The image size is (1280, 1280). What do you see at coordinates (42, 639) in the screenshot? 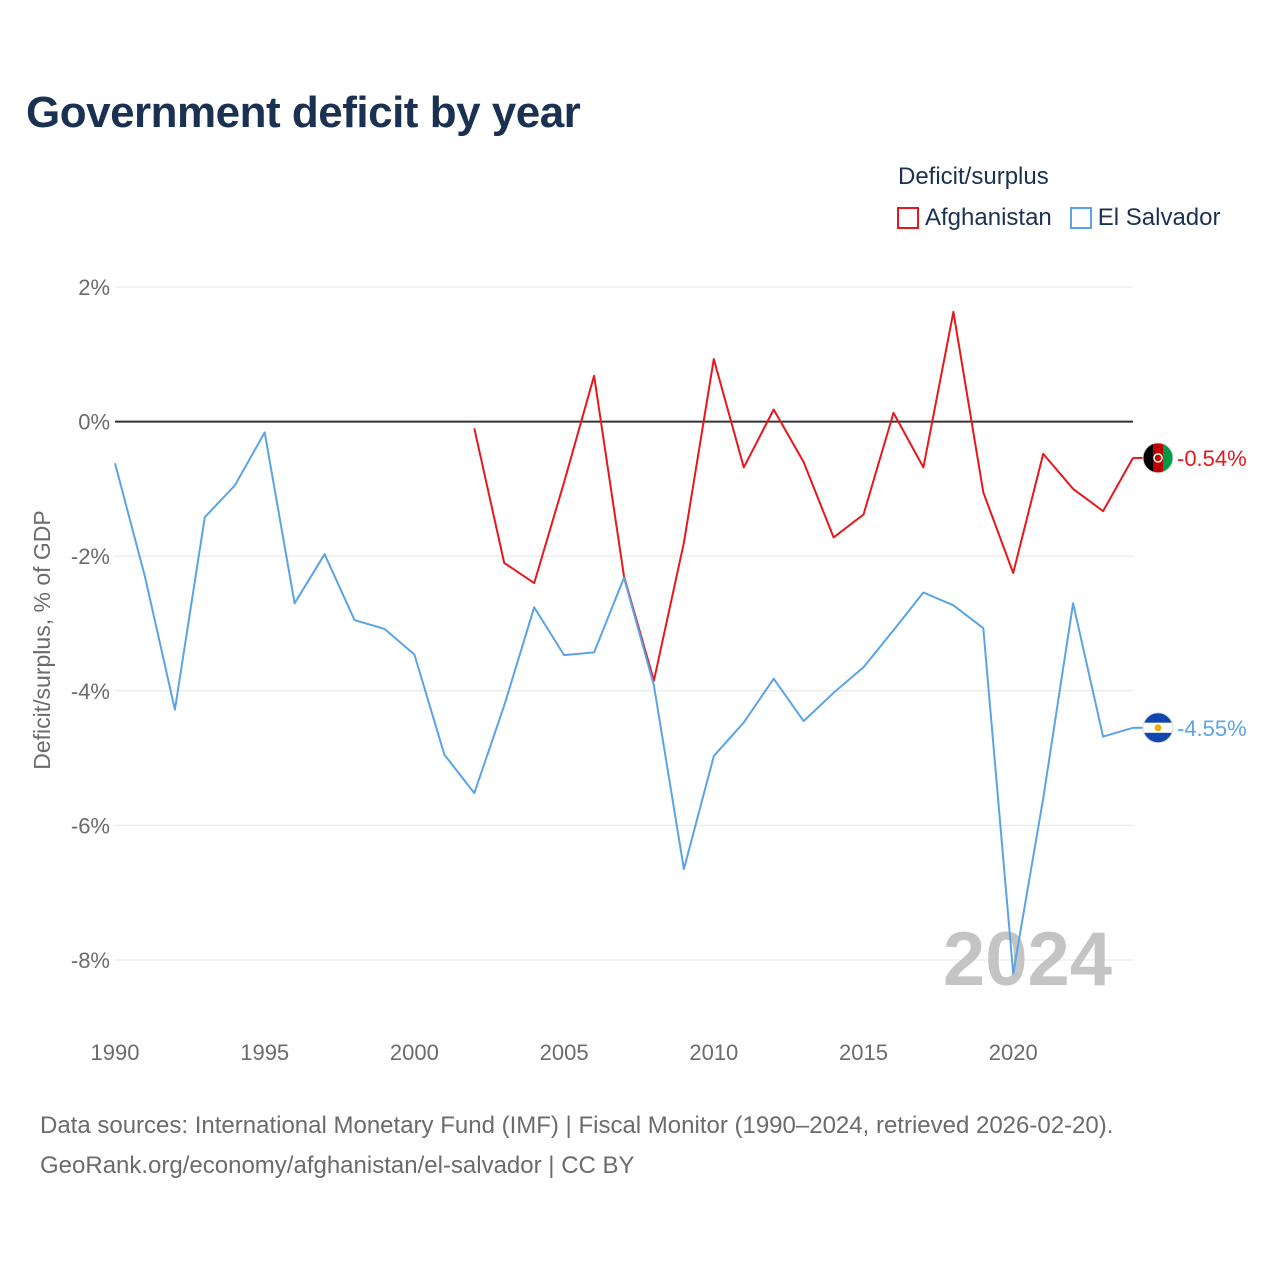
I see `y-axis-label: Deficit/surplus, % of GDP` at bounding box center [42, 639].